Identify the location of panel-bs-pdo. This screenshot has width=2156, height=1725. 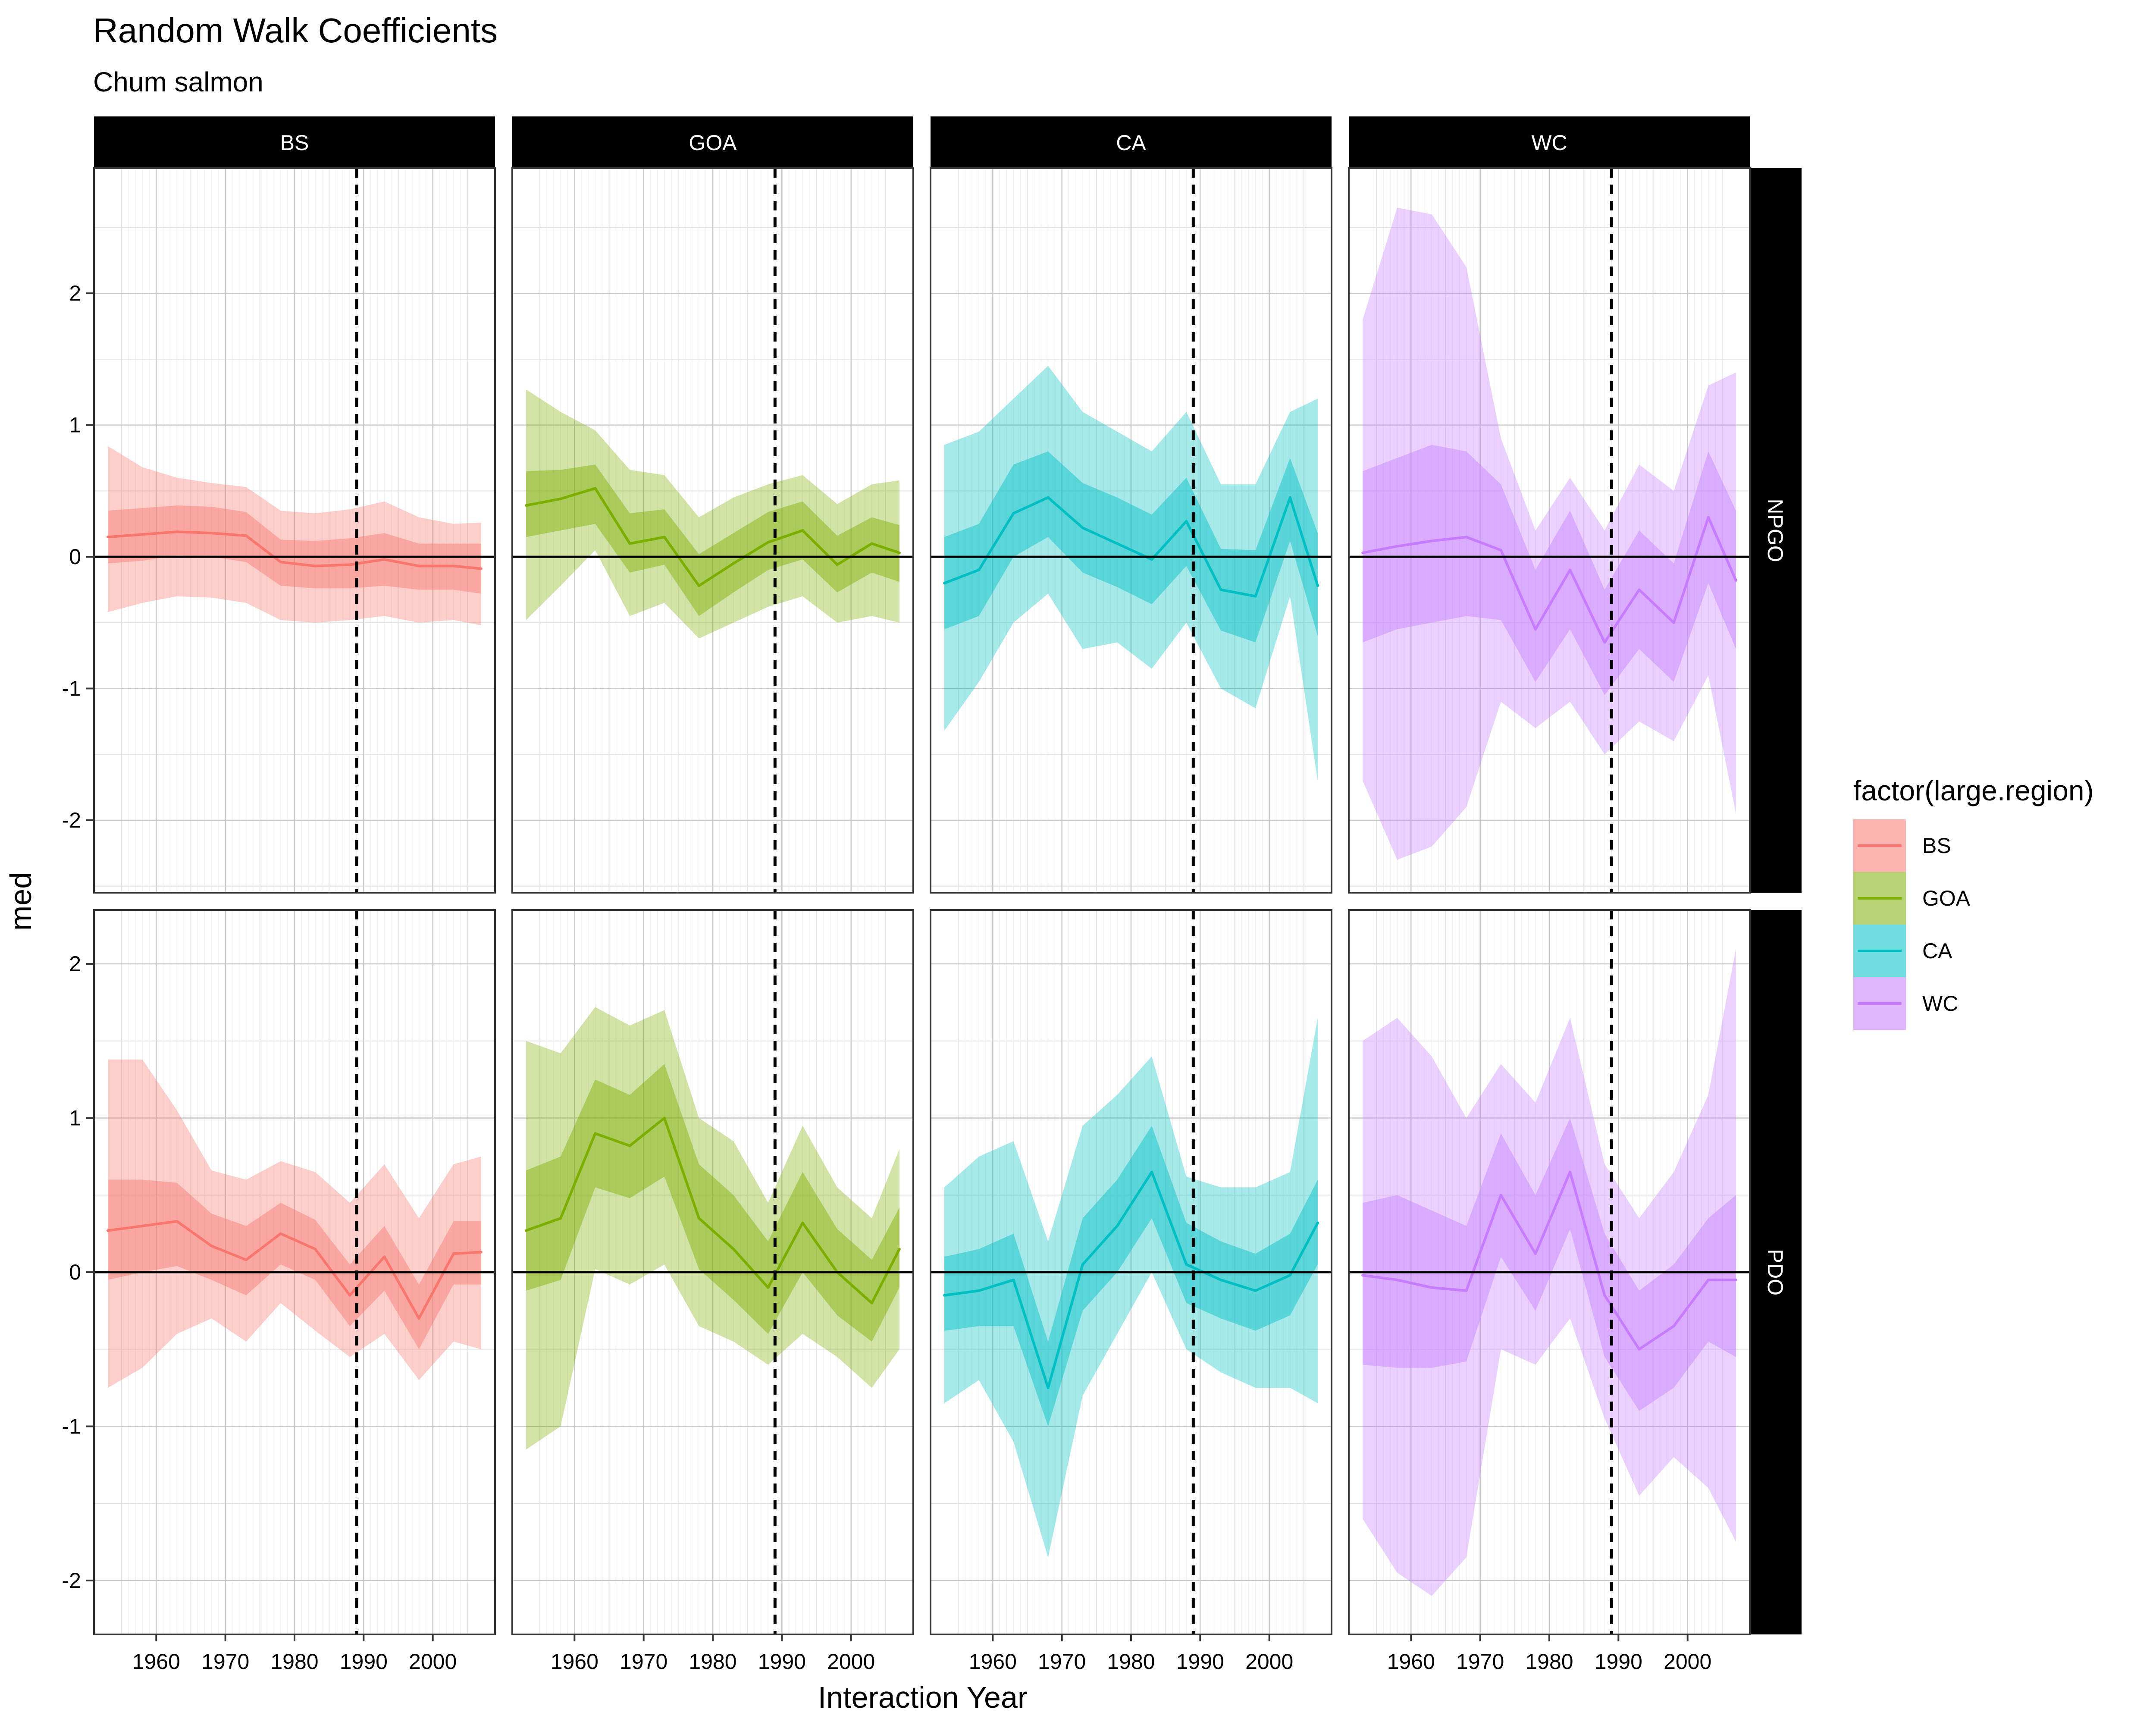
(294, 1272).